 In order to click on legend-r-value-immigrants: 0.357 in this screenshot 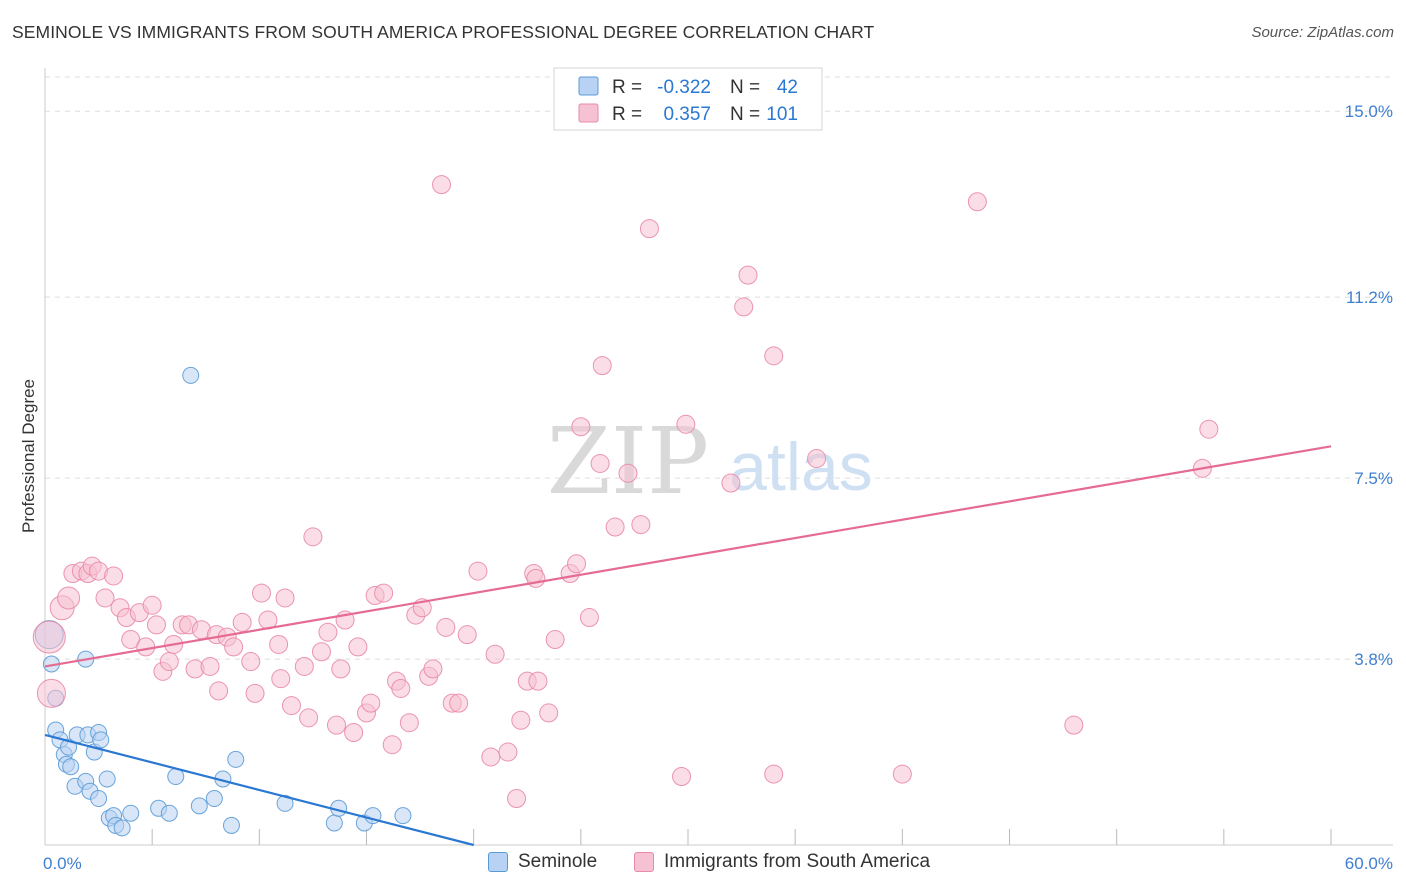, I will do `click(687, 114)`.